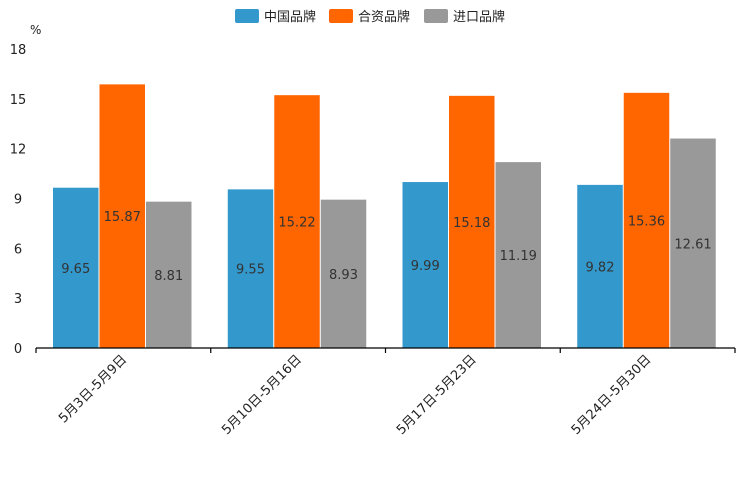 The width and height of the screenshot is (744, 496). Describe the element at coordinates (18, 50) in the screenshot. I see `y-tick-label: 18` at that location.